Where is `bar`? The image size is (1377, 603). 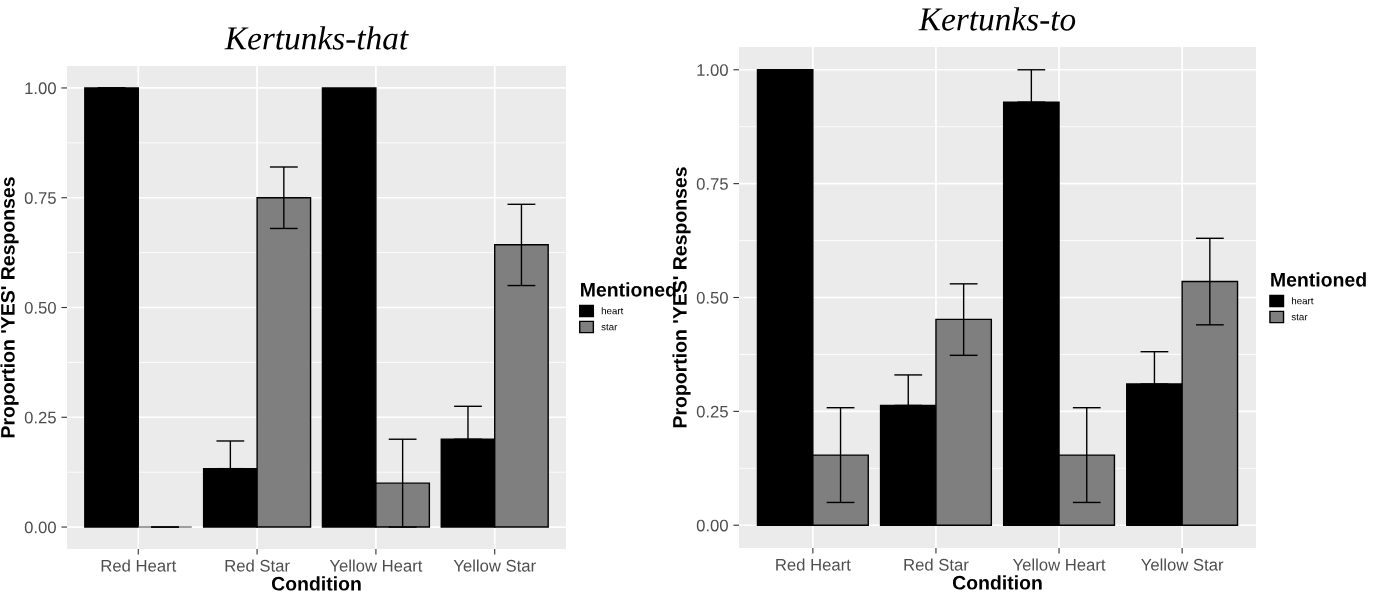 bar is located at coordinates (111, 307).